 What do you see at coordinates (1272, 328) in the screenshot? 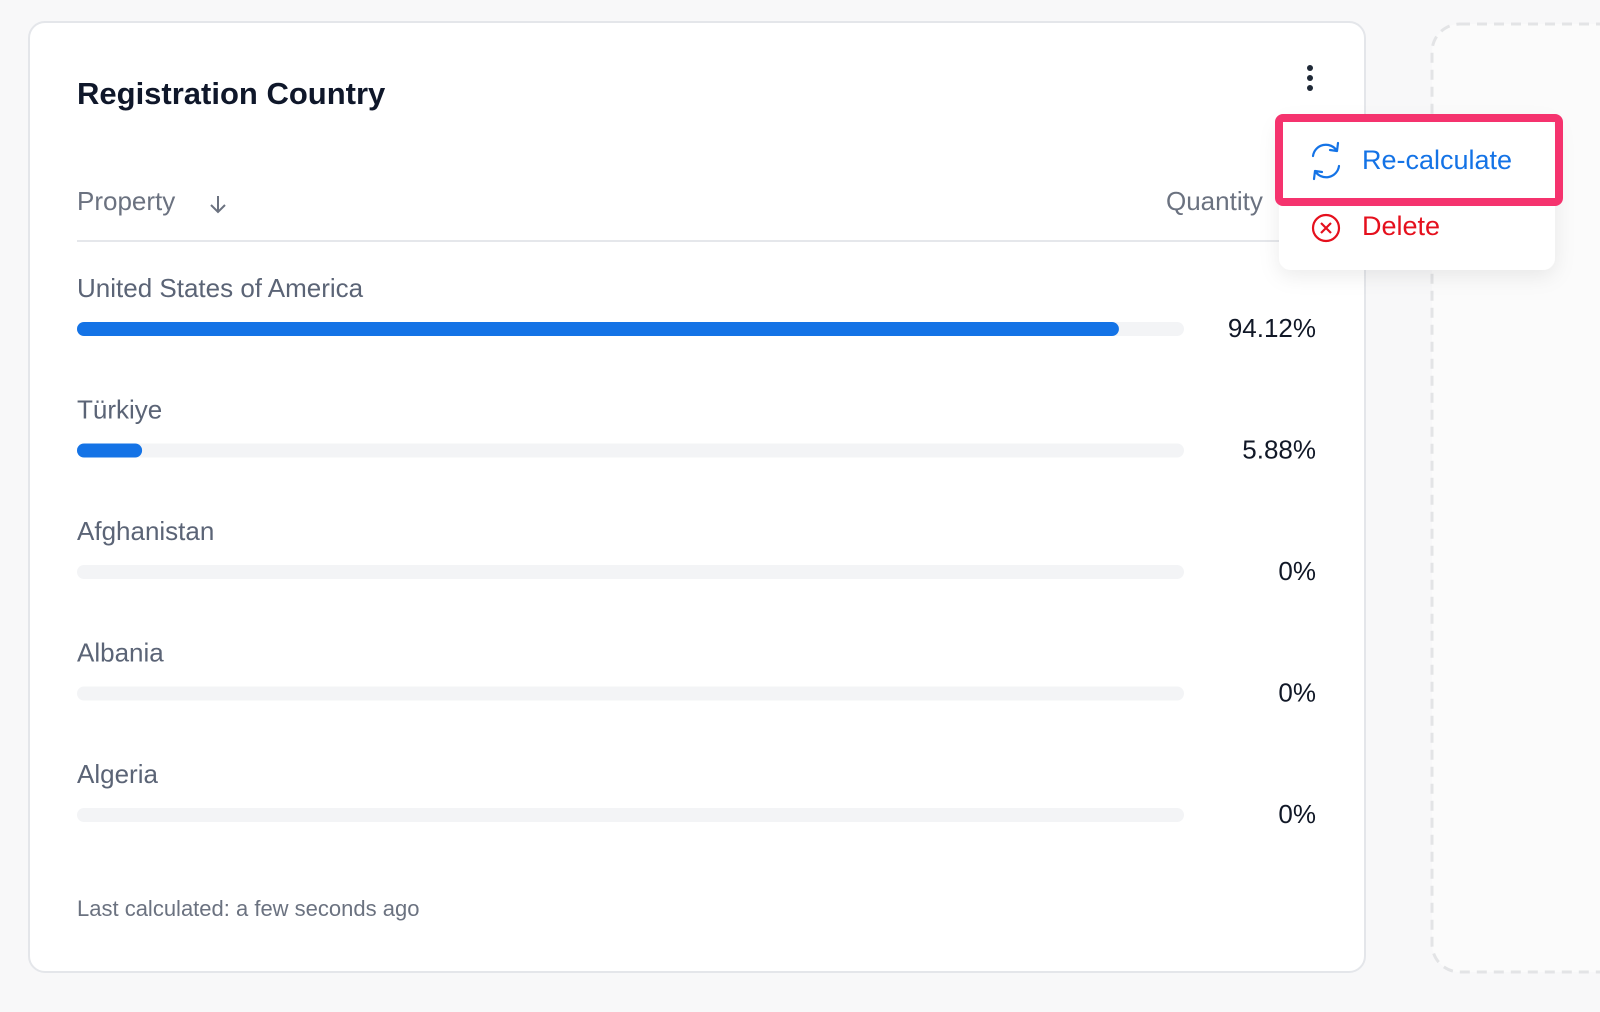
I see `row-value: 94.12%` at bounding box center [1272, 328].